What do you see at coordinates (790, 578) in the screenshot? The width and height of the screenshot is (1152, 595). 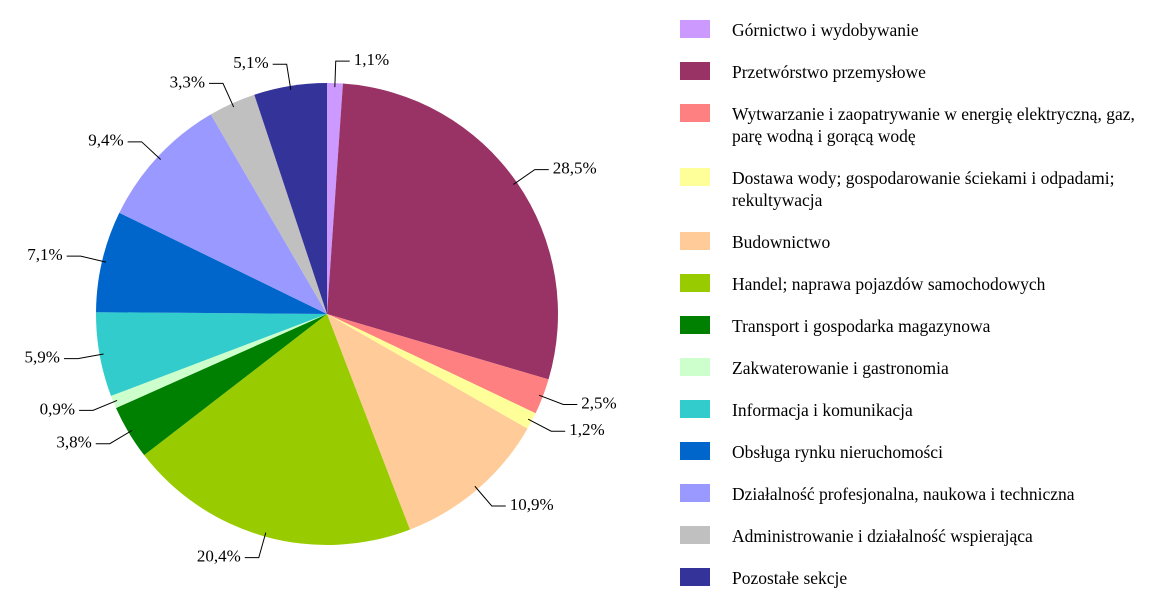 I see `legend-label: Pozostałe sekcje` at bounding box center [790, 578].